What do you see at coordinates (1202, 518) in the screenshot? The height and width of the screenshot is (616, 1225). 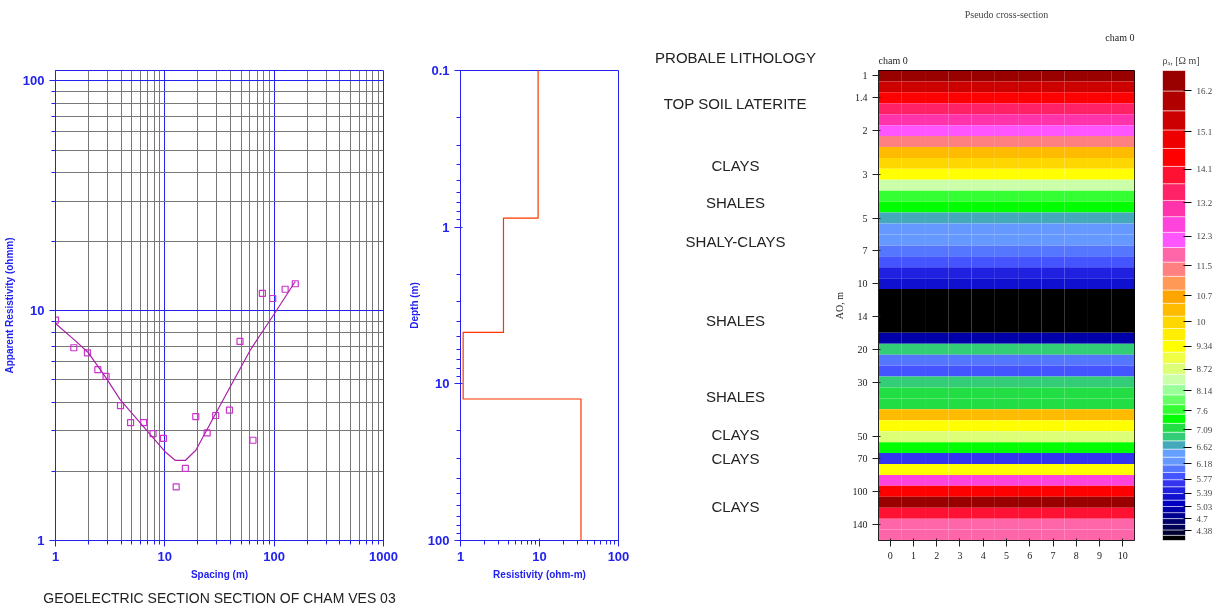 I see `color-bar-label: 4.7` at bounding box center [1202, 518].